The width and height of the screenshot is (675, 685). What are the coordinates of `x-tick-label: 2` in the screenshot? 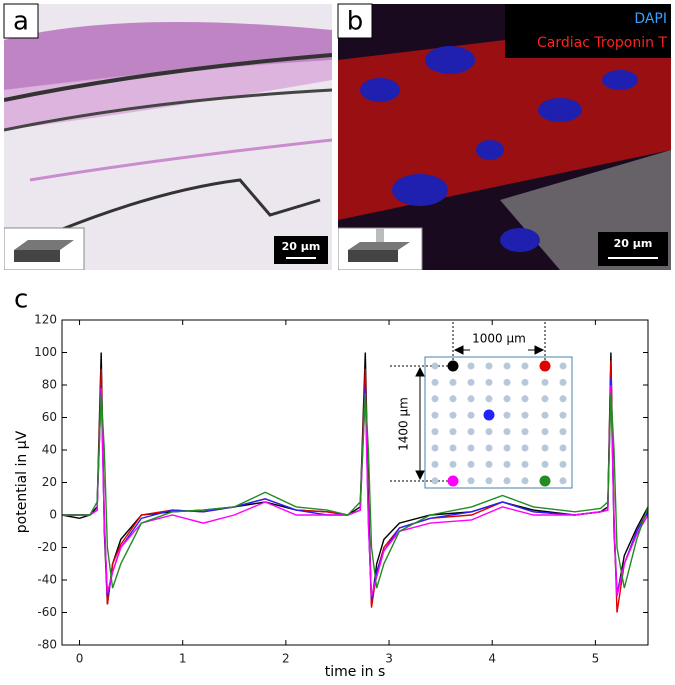 It's located at (286, 659).